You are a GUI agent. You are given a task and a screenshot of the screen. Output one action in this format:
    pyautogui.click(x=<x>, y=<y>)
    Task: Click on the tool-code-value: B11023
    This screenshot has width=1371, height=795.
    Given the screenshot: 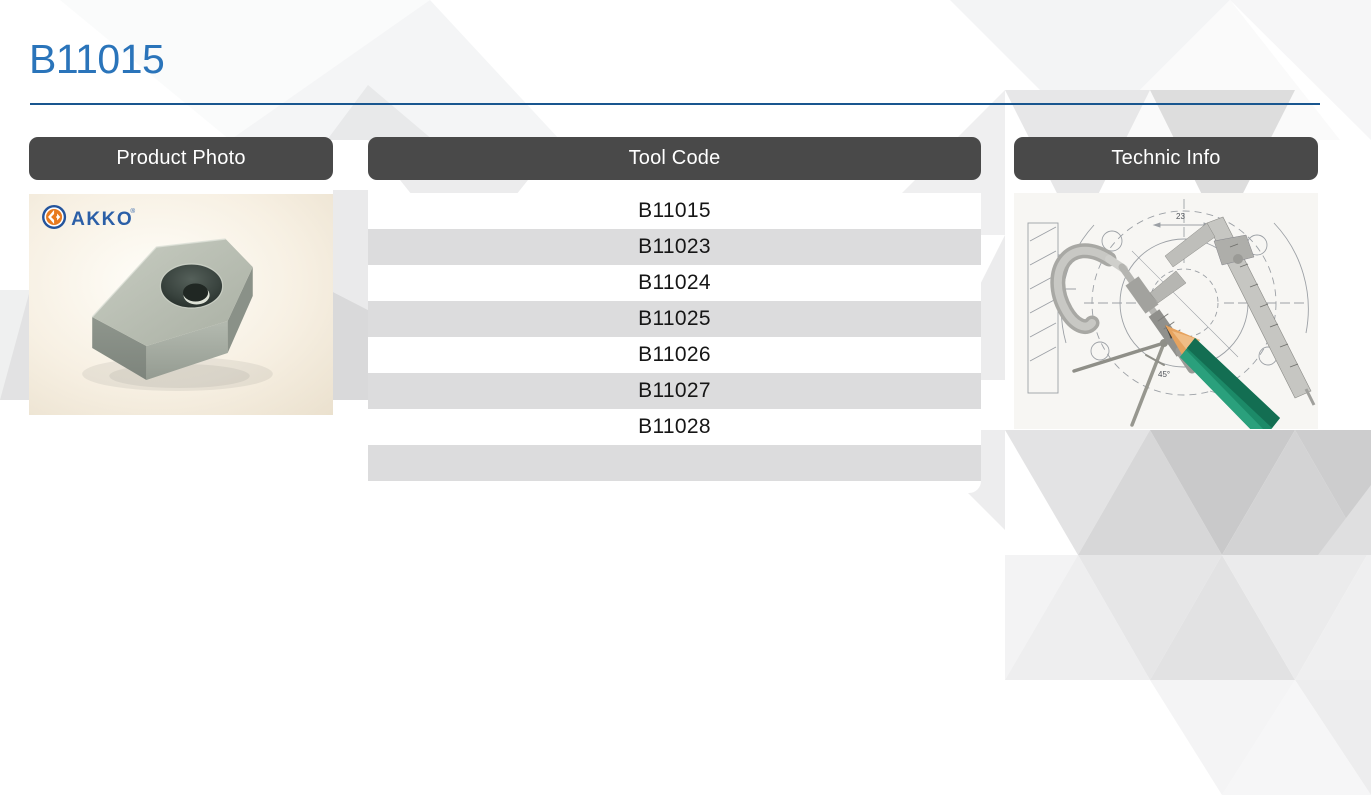 What is the action you would take?
    pyautogui.click(x=674, y=246)
    